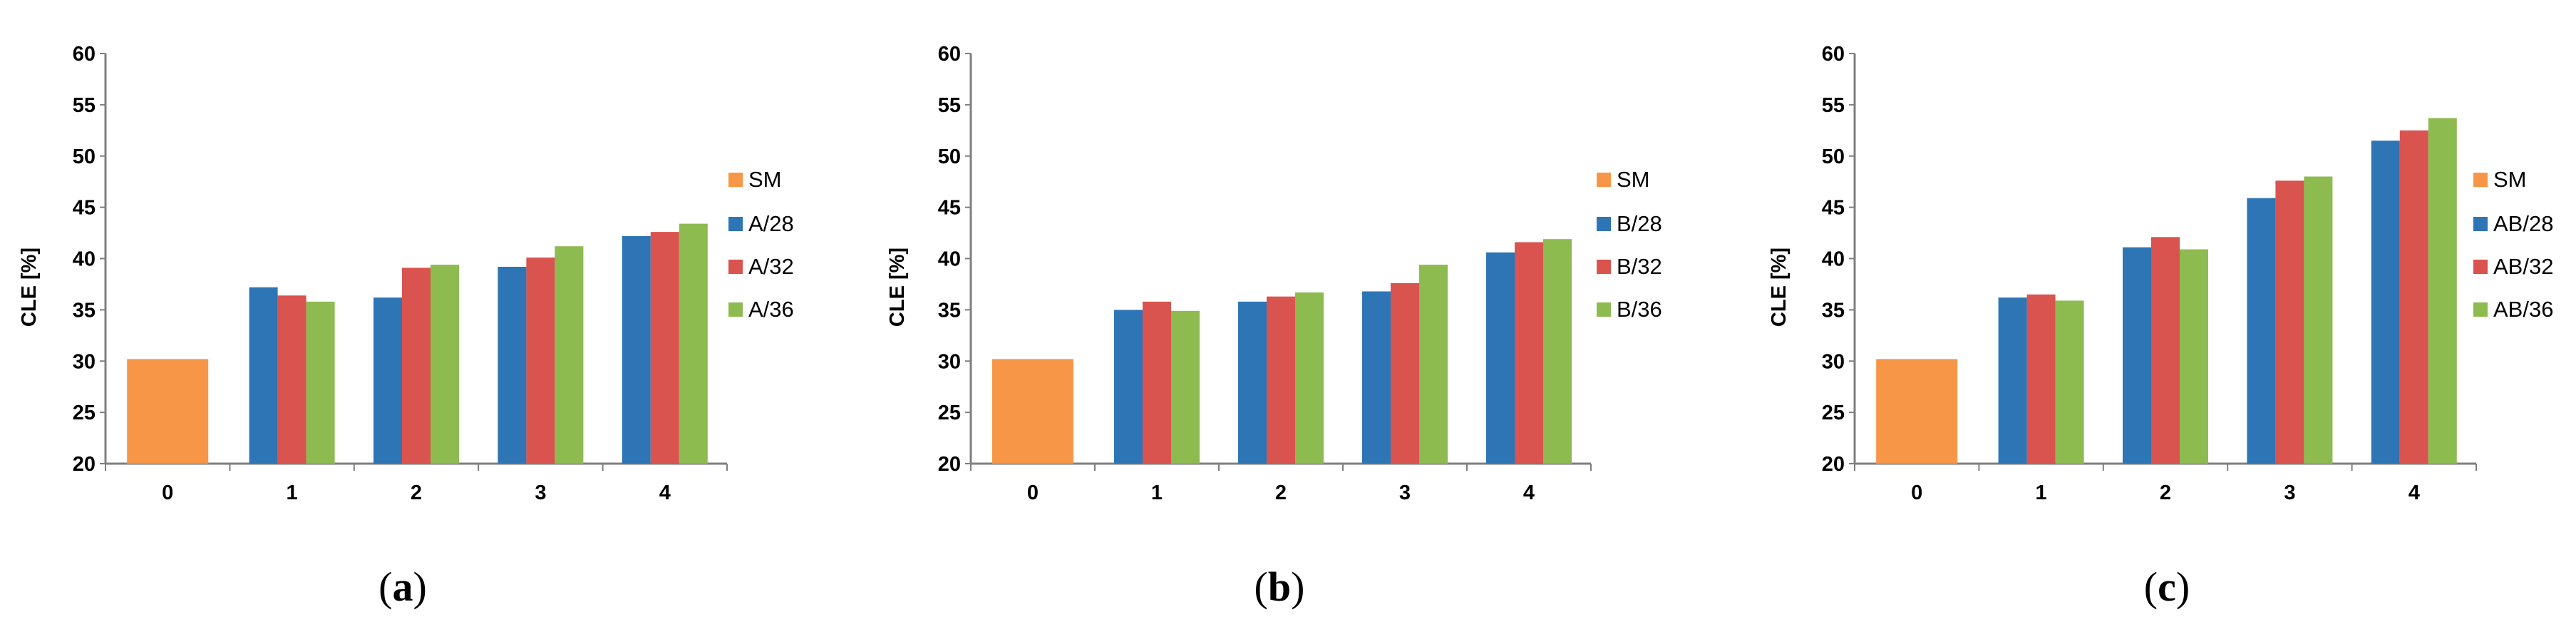  I want to click on bar-AB/32-1, so click(2041, 379).